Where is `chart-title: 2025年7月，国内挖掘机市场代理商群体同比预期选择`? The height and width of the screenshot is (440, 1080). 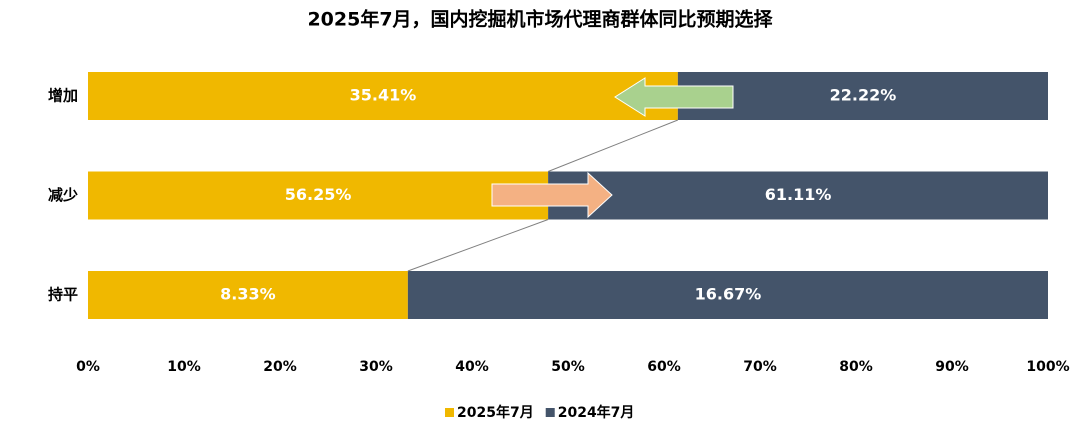
chart-title: 2025年7月，国内挖掘机市场代理商群体同比预期选择 is located at coordinates (540, 19).